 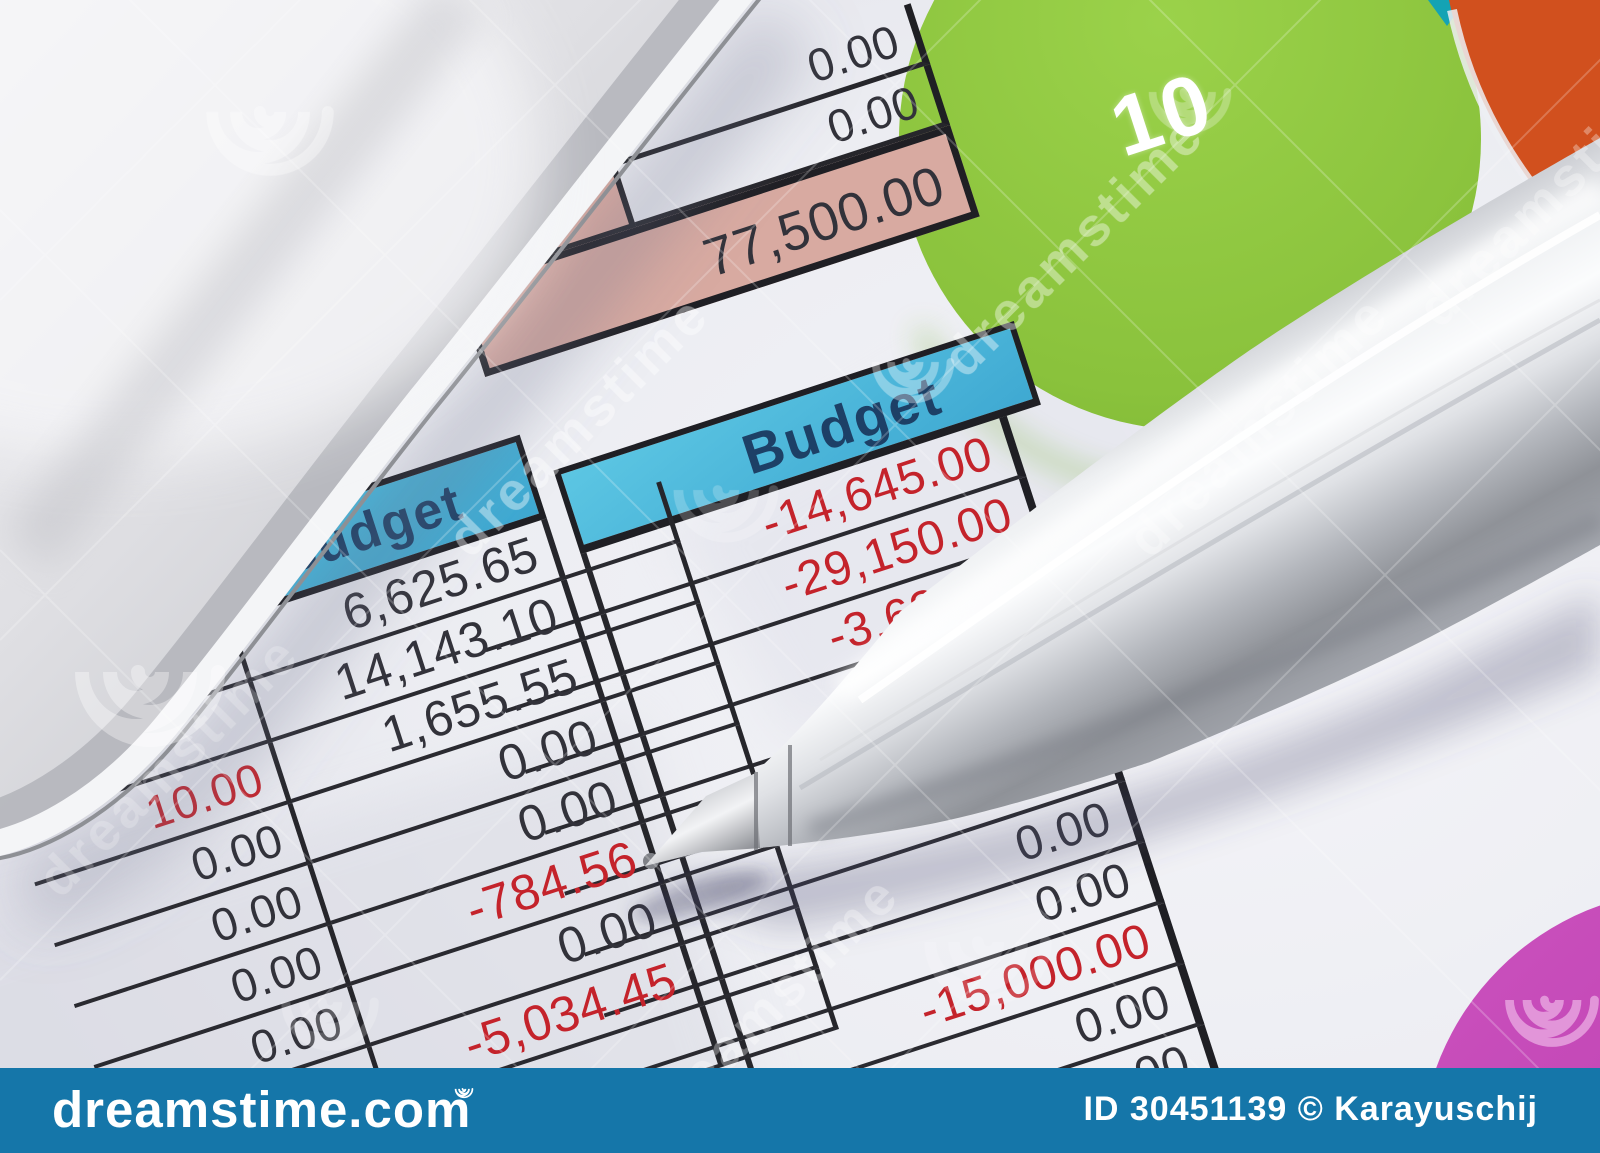 I want to click on pen-tip-cone, so click(x=703, y=818).